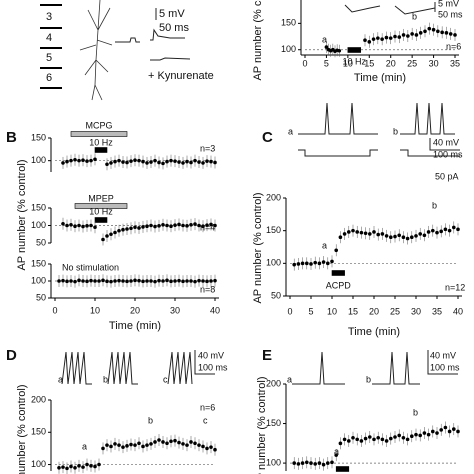  What do you see at coordinates (455, 287) in the screenshot?
I see `annotation: n=12` at bounding box center [455, 287].